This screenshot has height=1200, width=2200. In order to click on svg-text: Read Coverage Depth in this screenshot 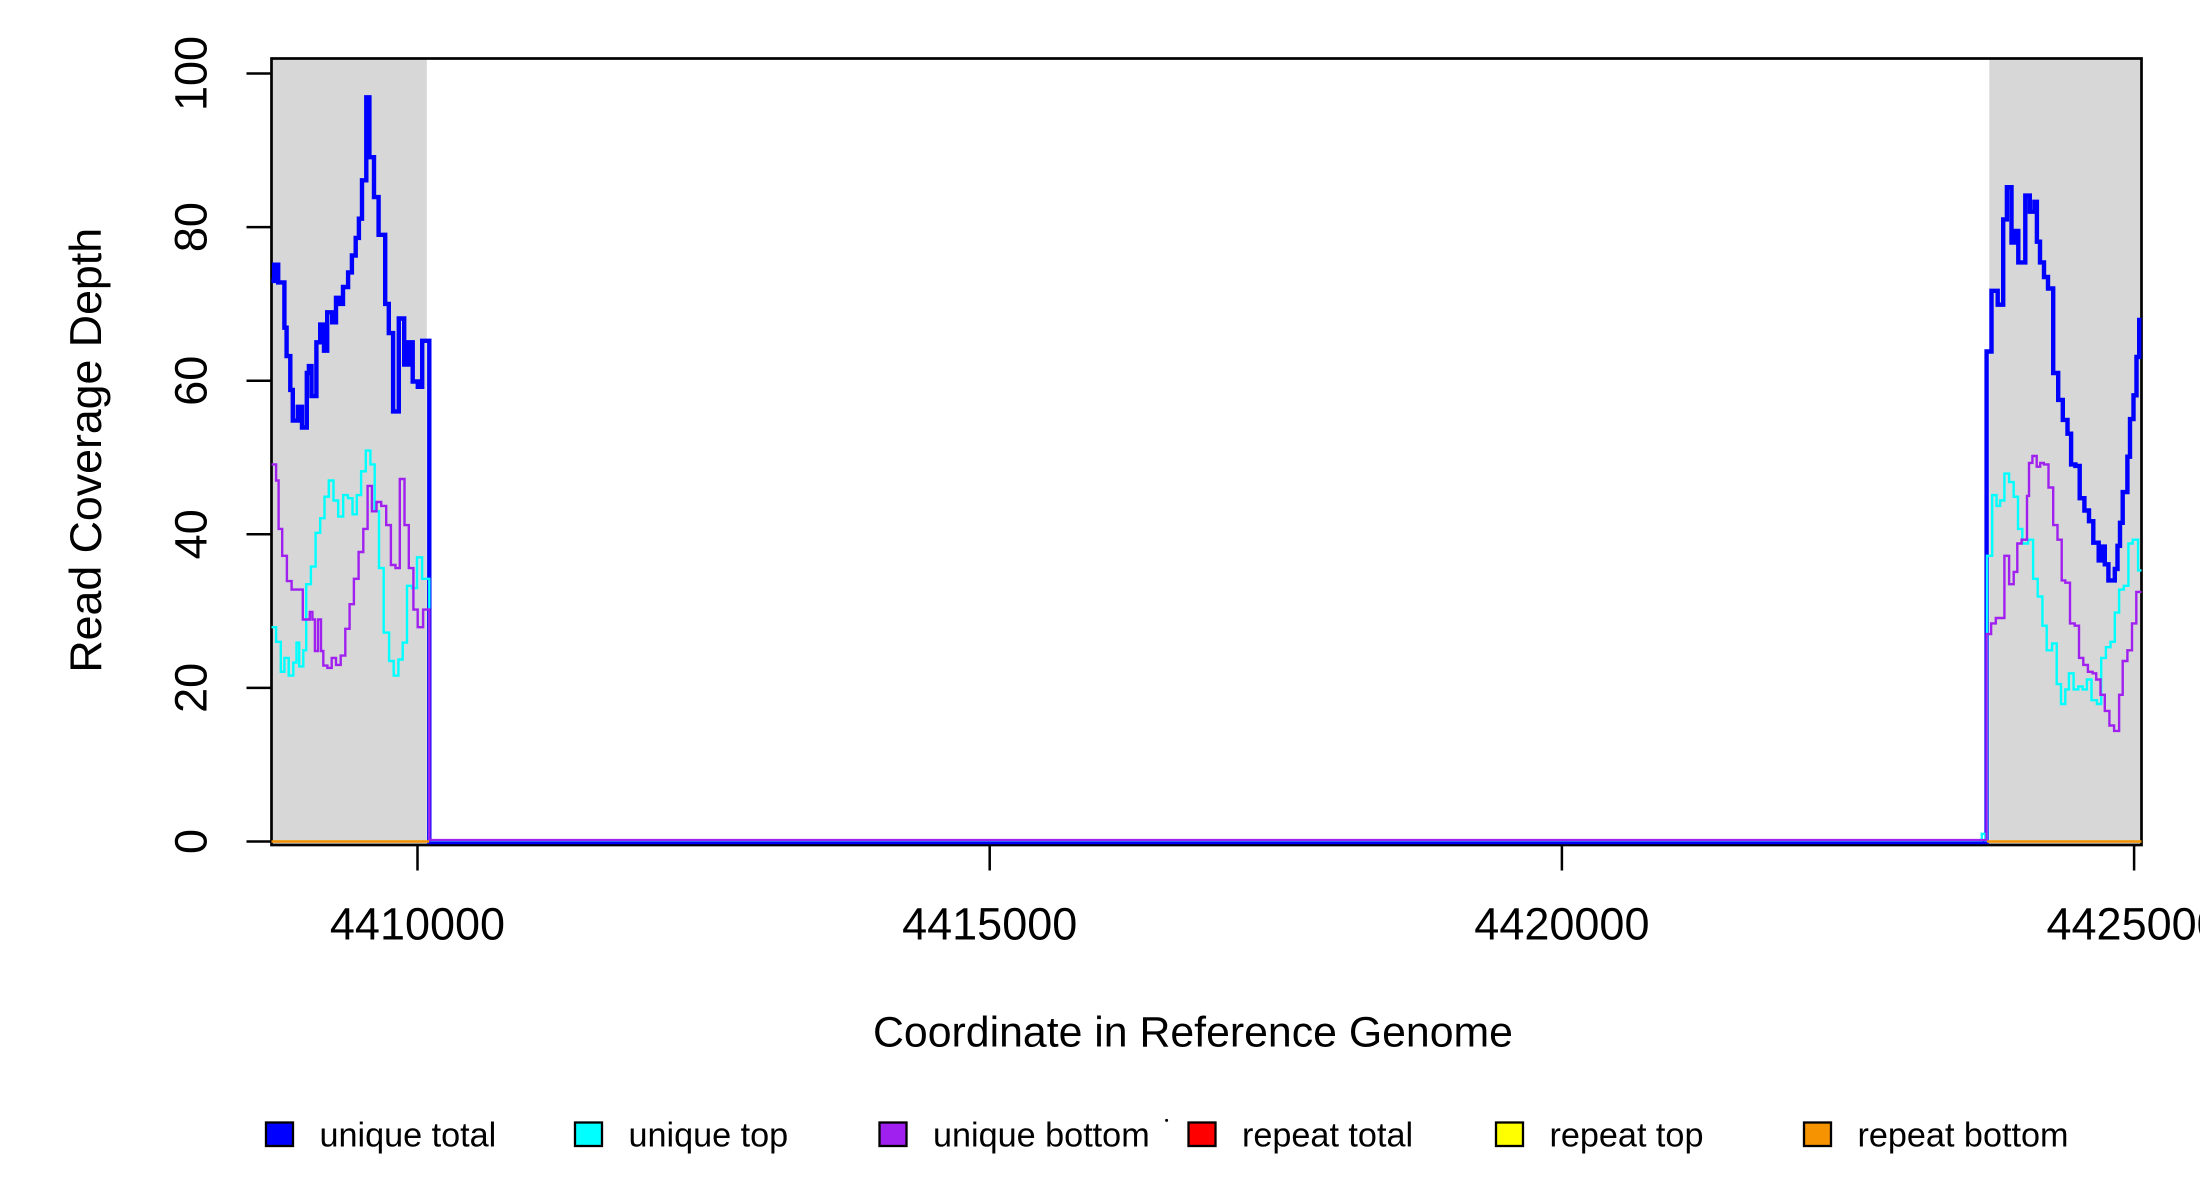, I will do `click(86, 450)`.